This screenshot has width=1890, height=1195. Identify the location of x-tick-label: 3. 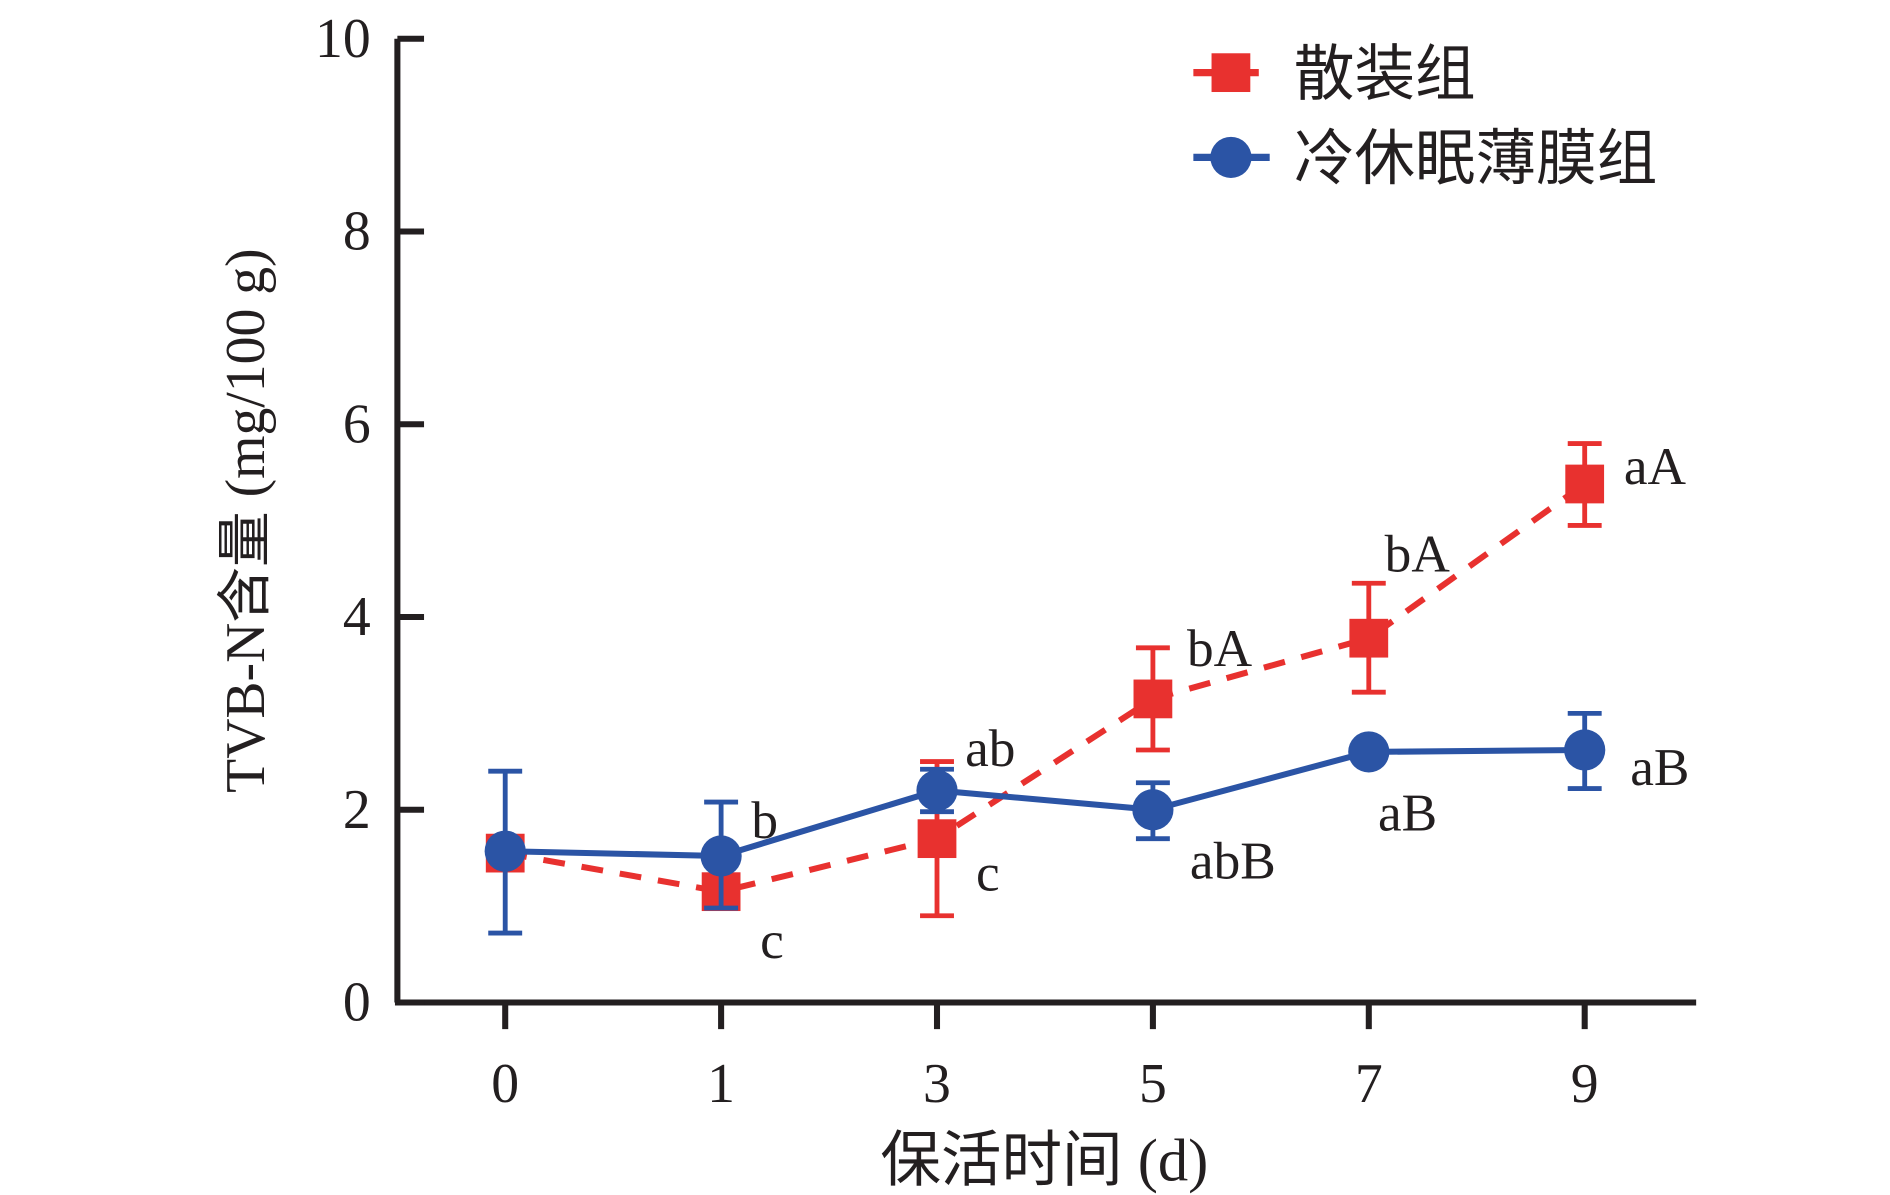
(937, 1084).